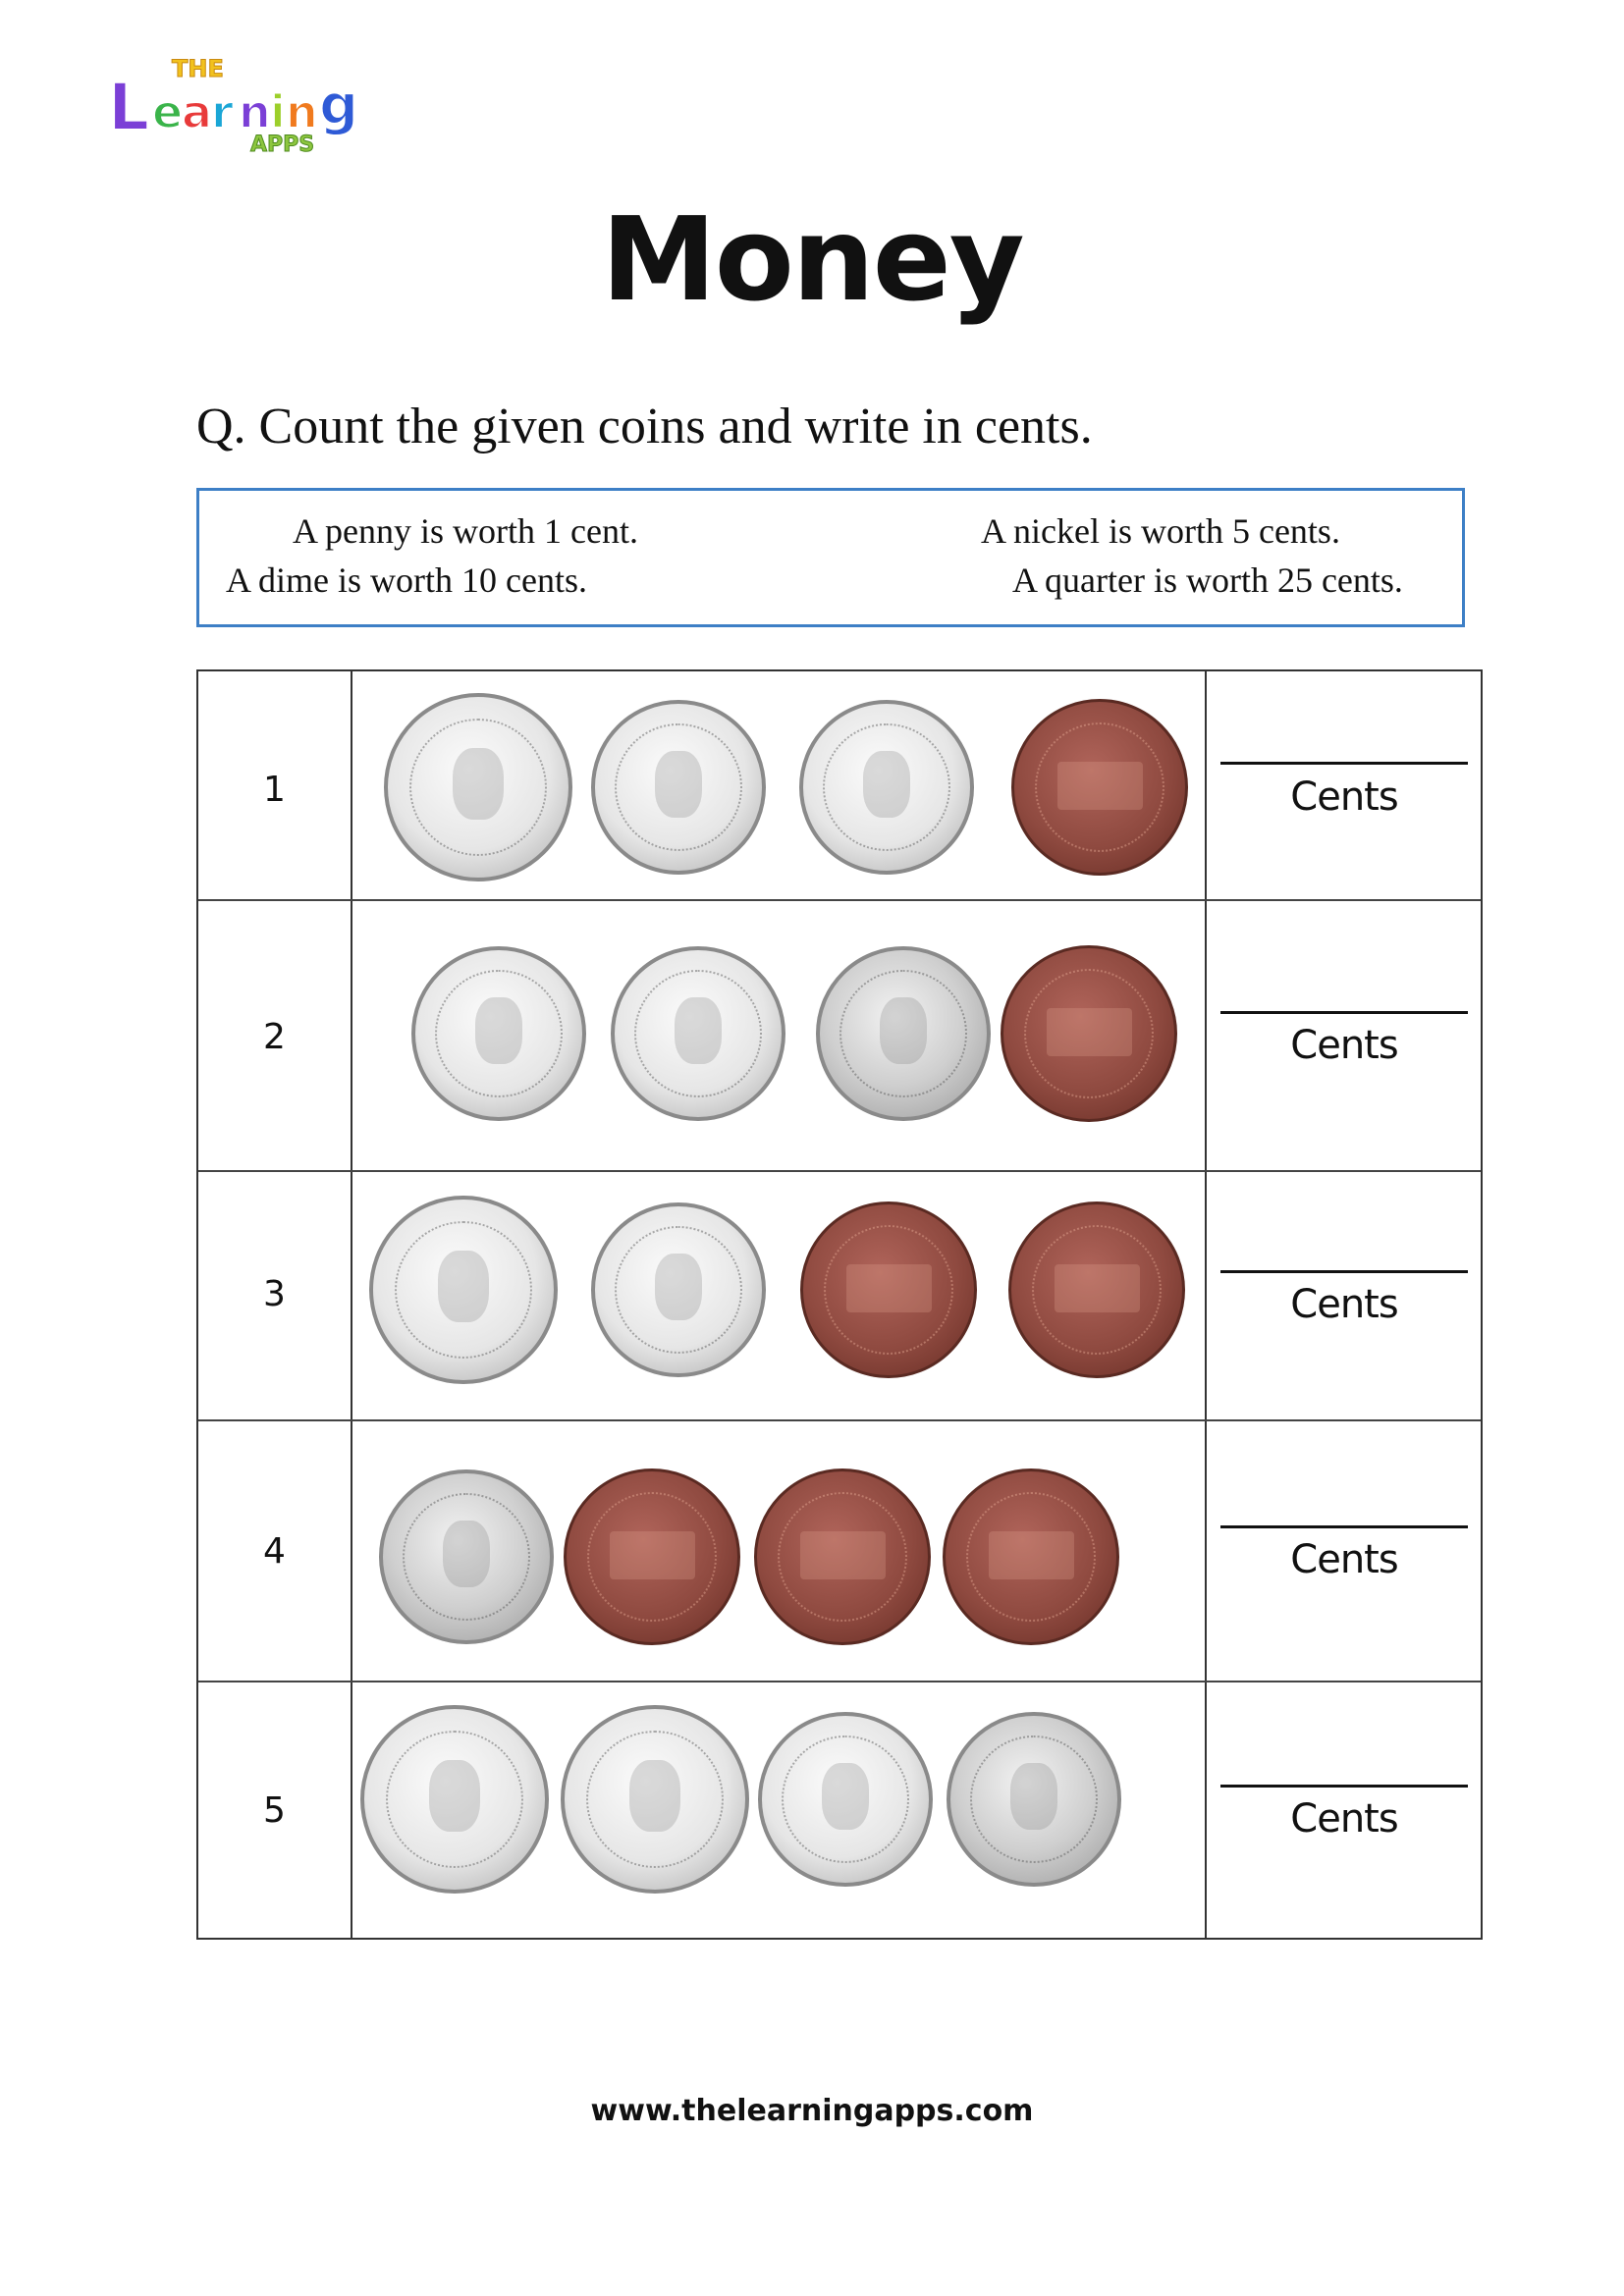 Image resolution: width=1624 pixels, height=2296 pixels. Describe the element at coordinates (198, 68) in the screenshot. I see `svg-text: THE` at that location.